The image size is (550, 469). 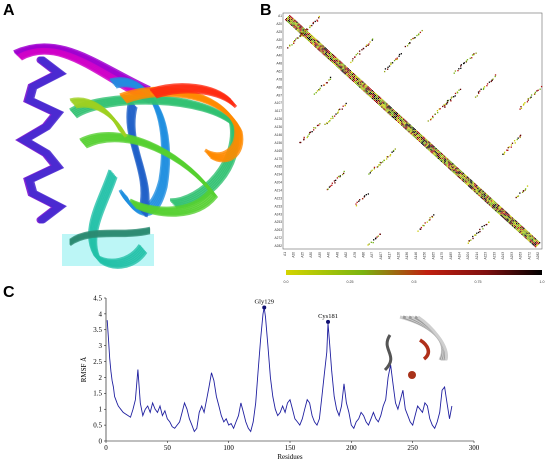 I want to click on inset-residue, so click(x=412, y=375).